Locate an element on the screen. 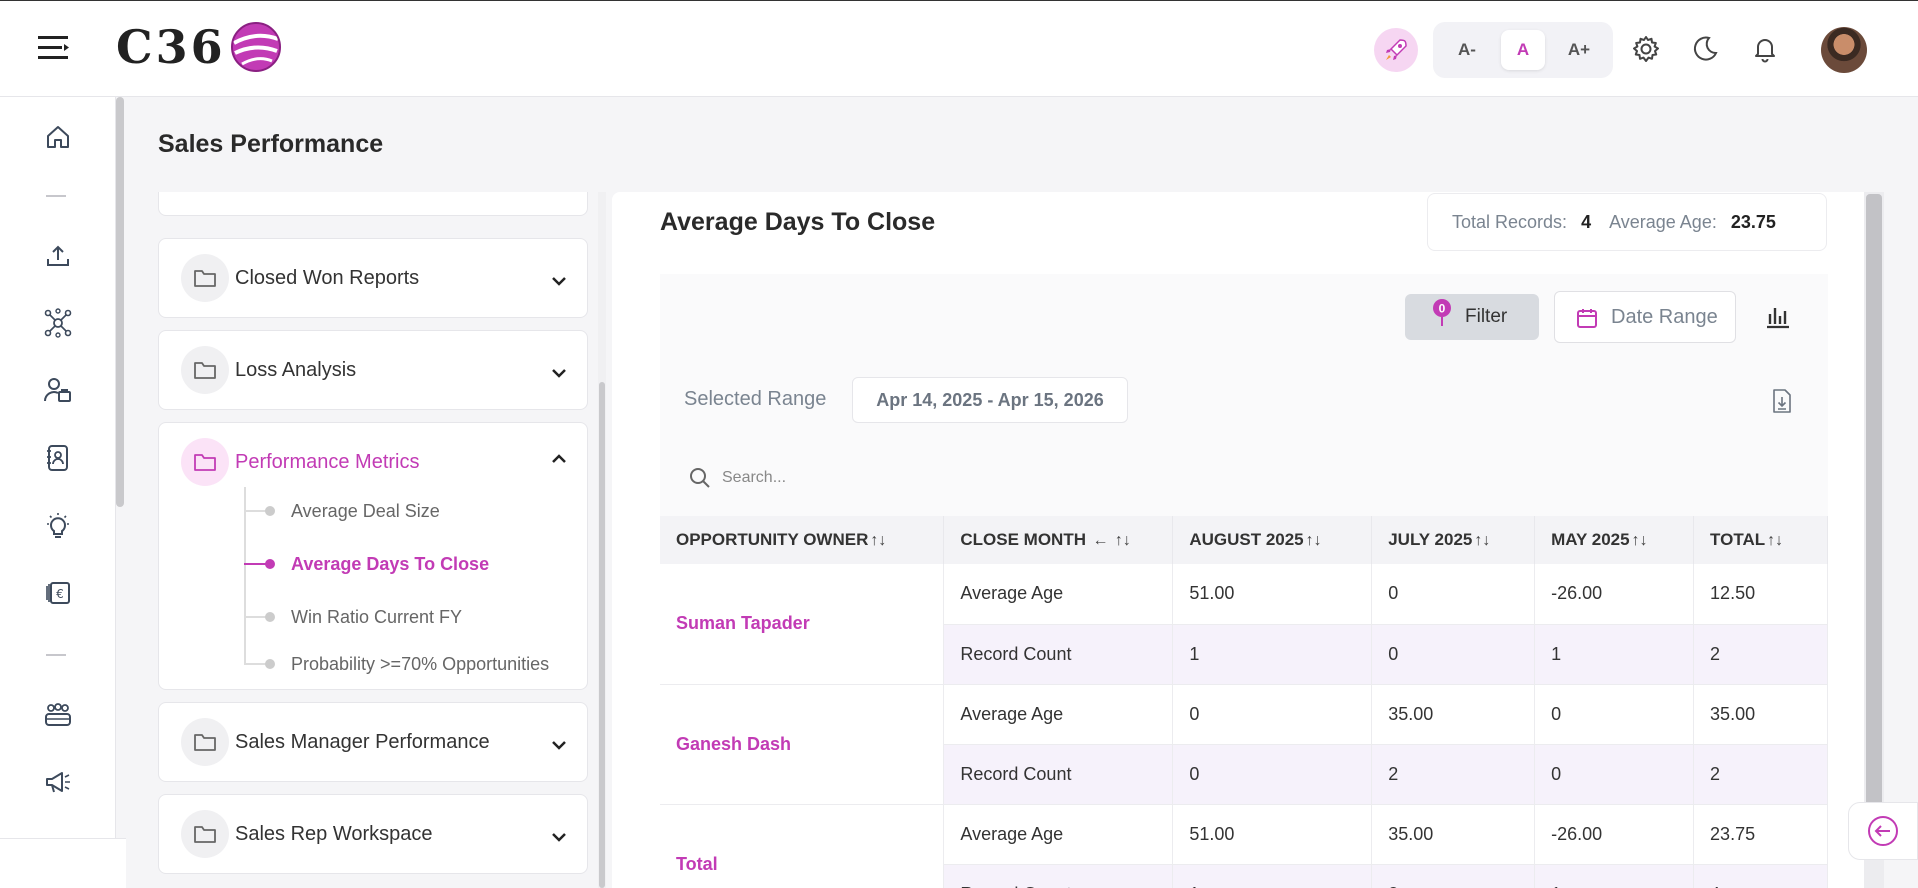 The width and height of the screenshot is (1918, 888). column-header-may-2025: MAY 2025 ↑↓ is located at coordinates (1614, 540).